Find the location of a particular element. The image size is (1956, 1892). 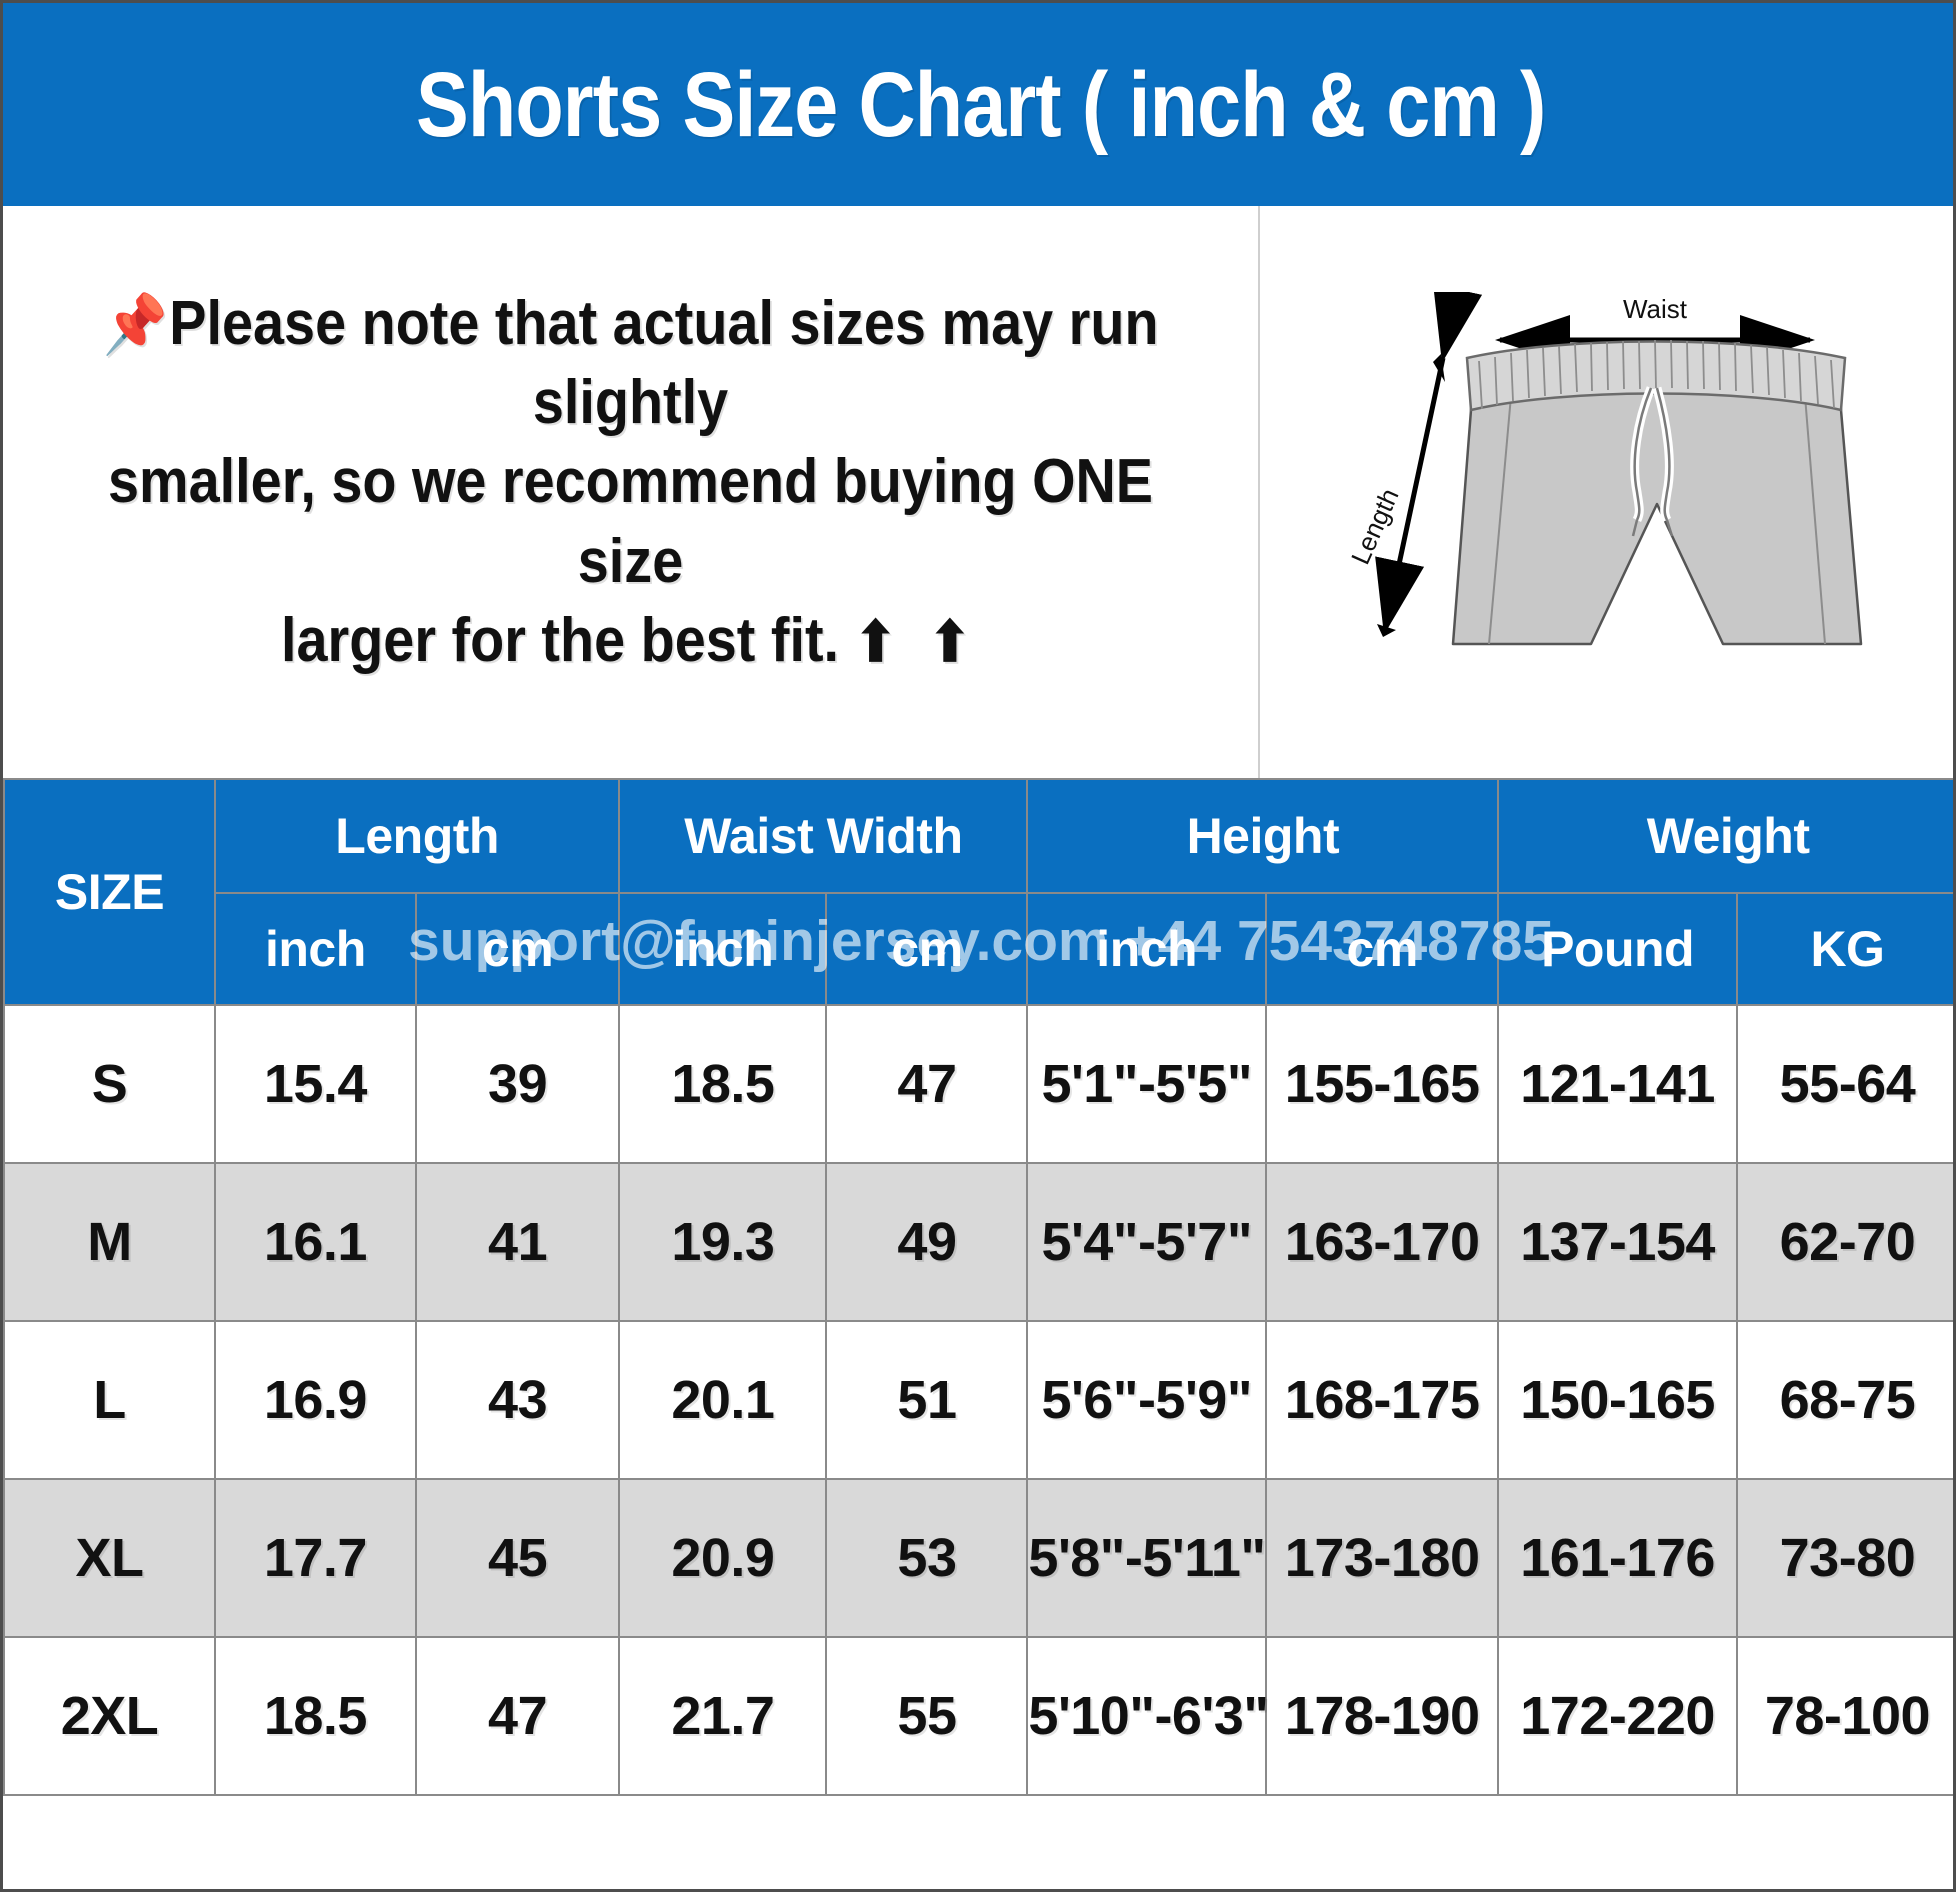

col-header-waist-inch: inch is located at coordinates (723, 949).